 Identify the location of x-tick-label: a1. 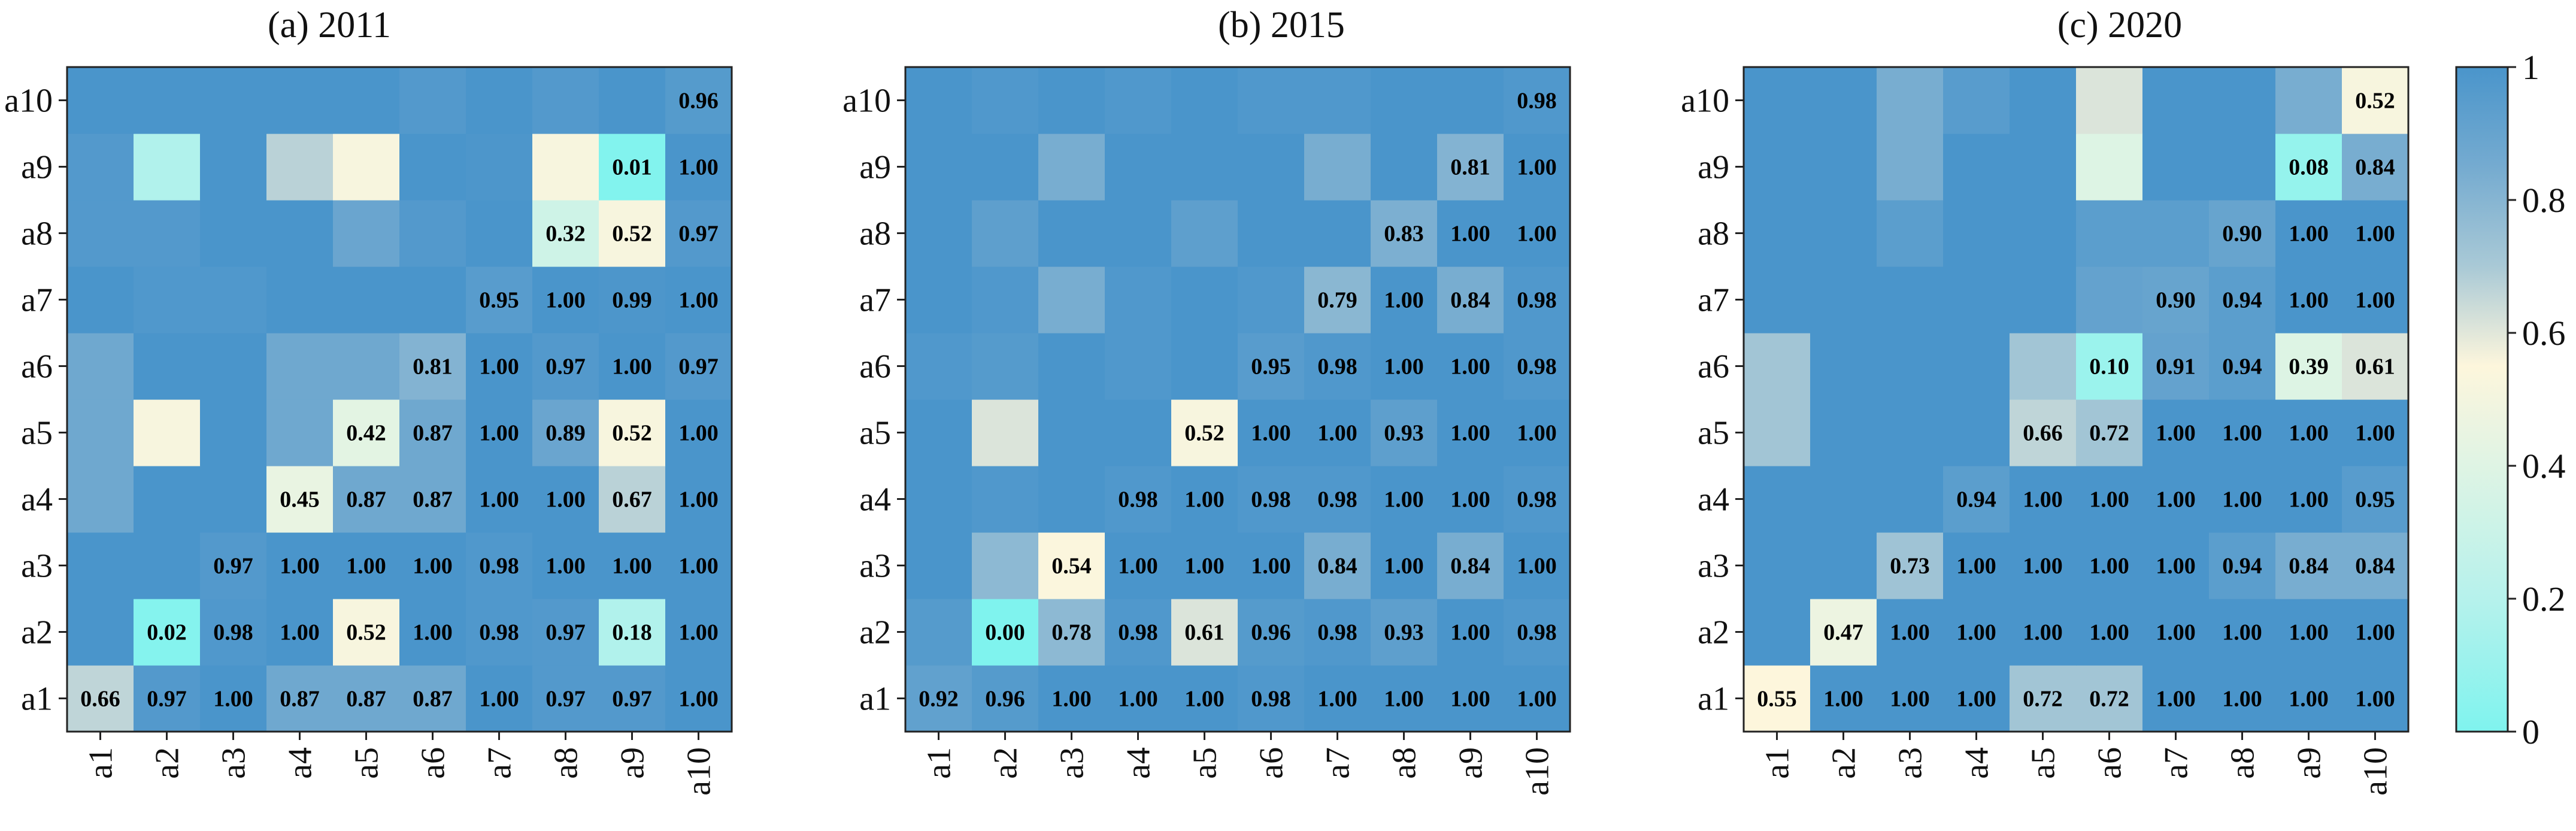
(939, 763).